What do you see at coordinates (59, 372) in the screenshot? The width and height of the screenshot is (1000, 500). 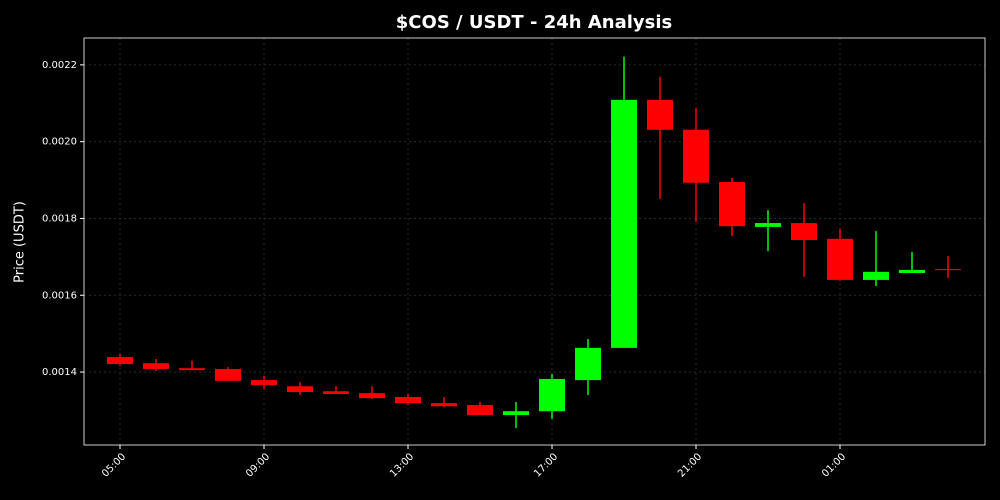 I see `y-tick-label: 0.0014` at bounding box center [59, 372].